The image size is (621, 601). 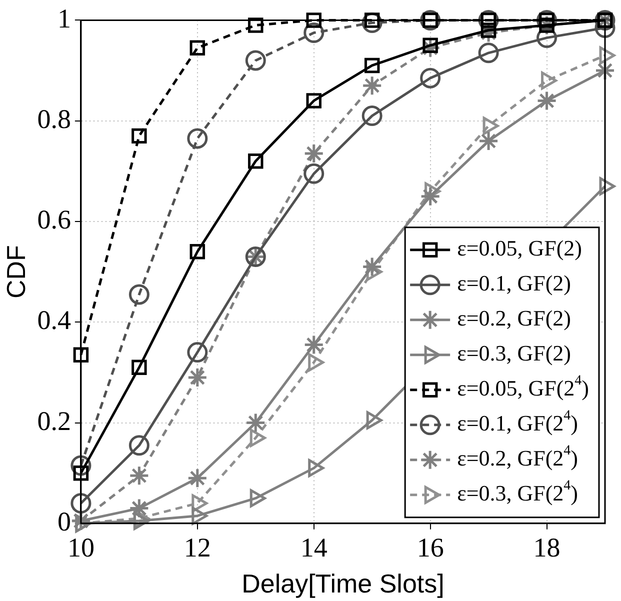 I want to click on y-tick-label: 0.4, so click(x=54, y=320).